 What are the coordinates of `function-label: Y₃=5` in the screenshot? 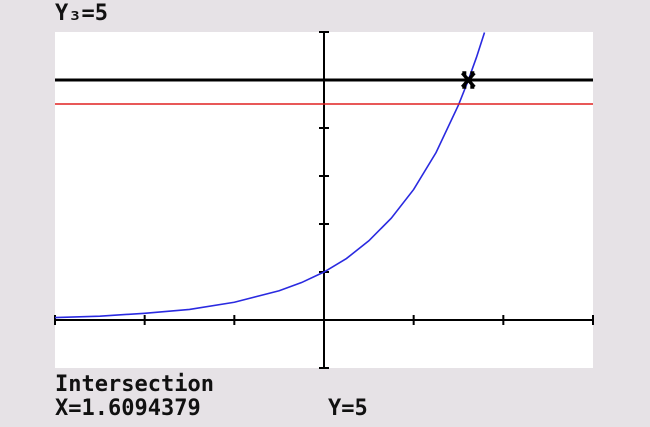 It's located at (81, 13).